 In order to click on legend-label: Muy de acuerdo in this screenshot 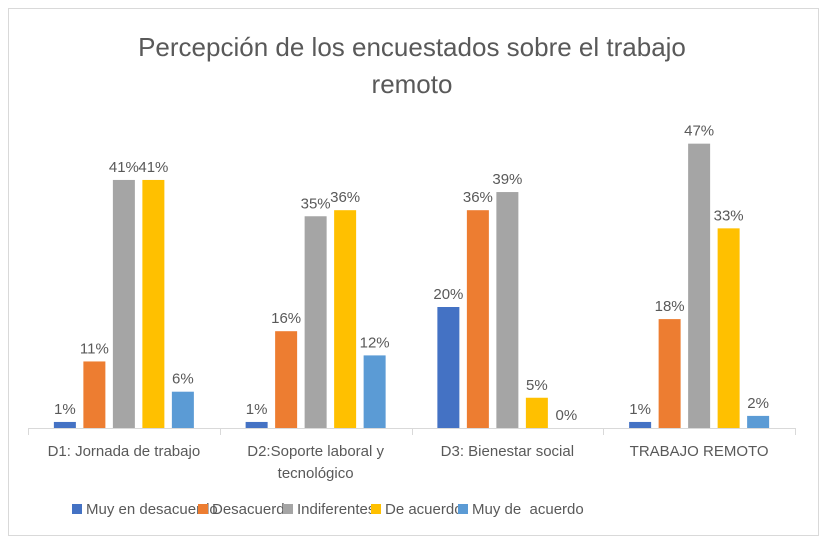, I will do `click(528, 509)`.